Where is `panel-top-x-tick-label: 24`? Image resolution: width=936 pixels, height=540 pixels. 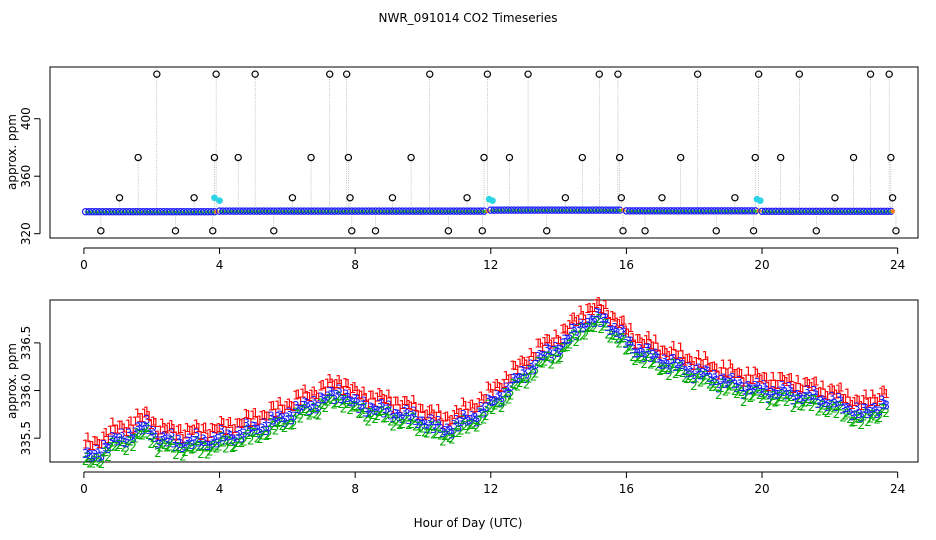 panel-top-x-tick-label: 24 is located at coordinates (897, 265).